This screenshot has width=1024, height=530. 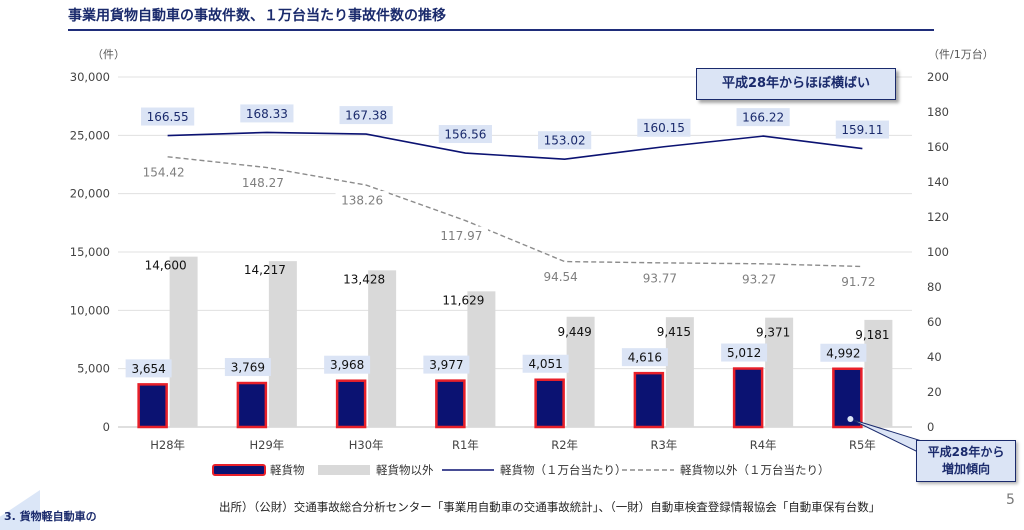 I want to click on left-tick-label: 5,000, so click(x=93, y=369).